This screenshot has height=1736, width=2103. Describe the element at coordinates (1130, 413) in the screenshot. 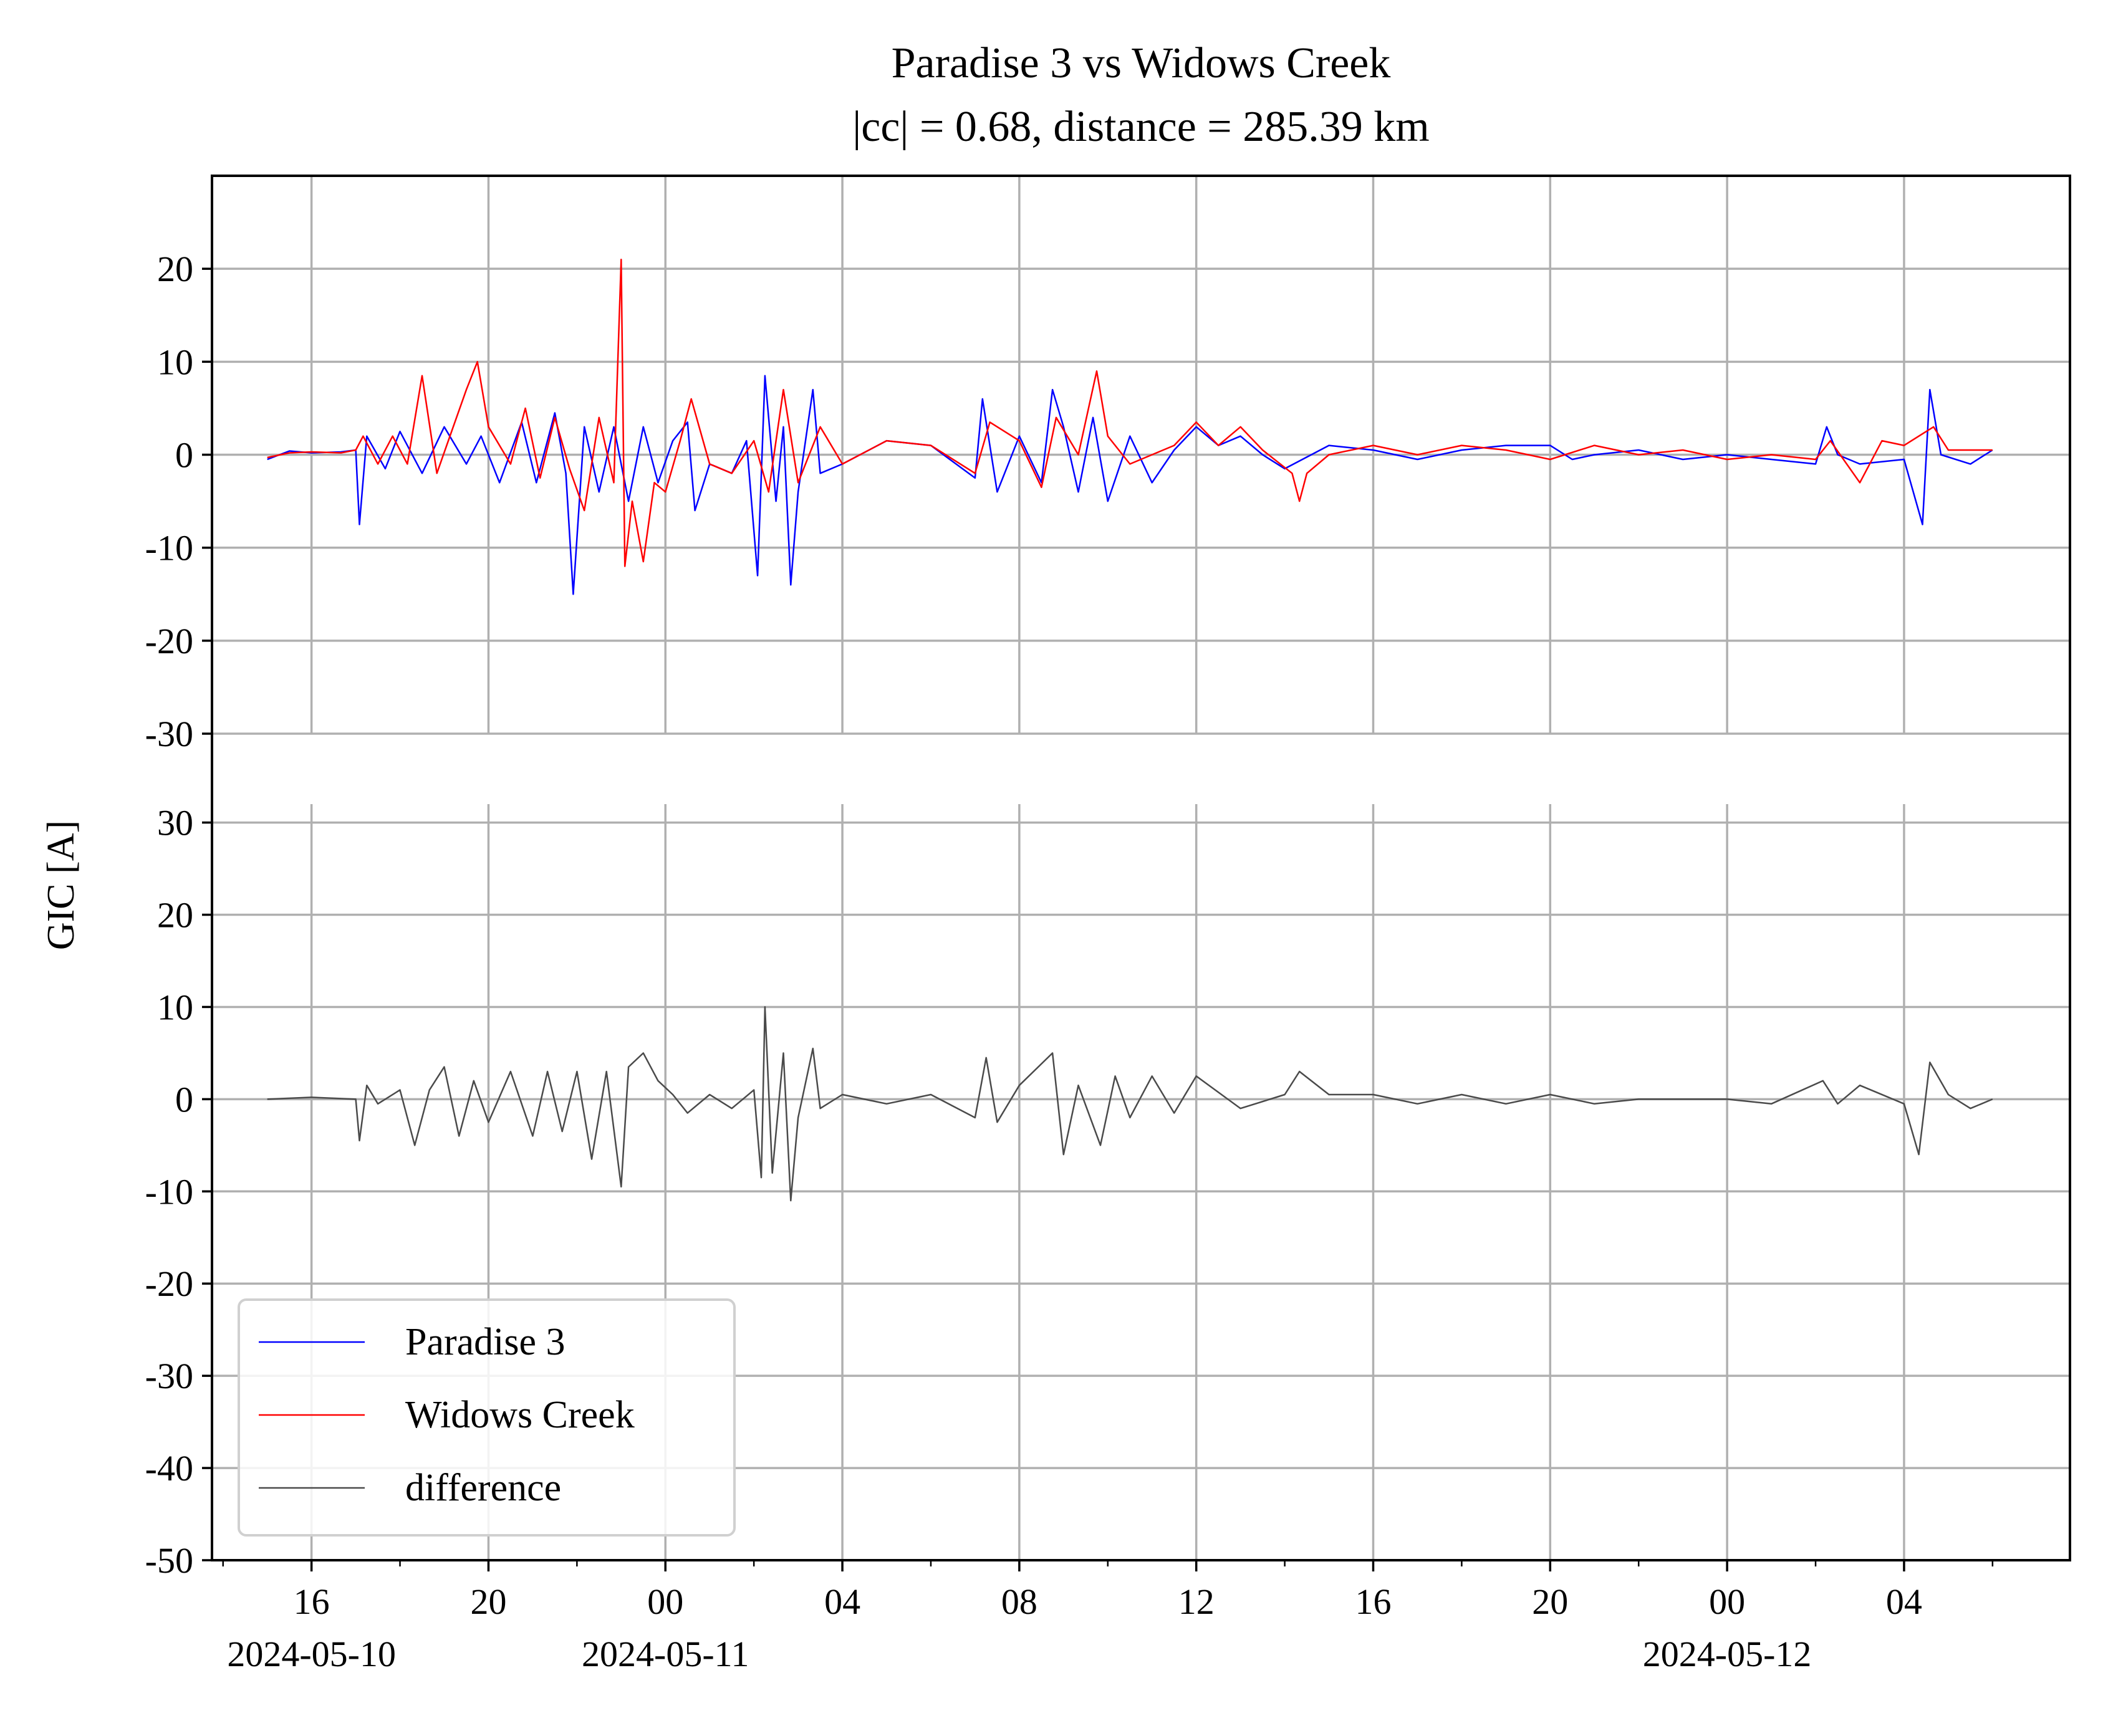

I see `series-line-widows-creek` at that location.